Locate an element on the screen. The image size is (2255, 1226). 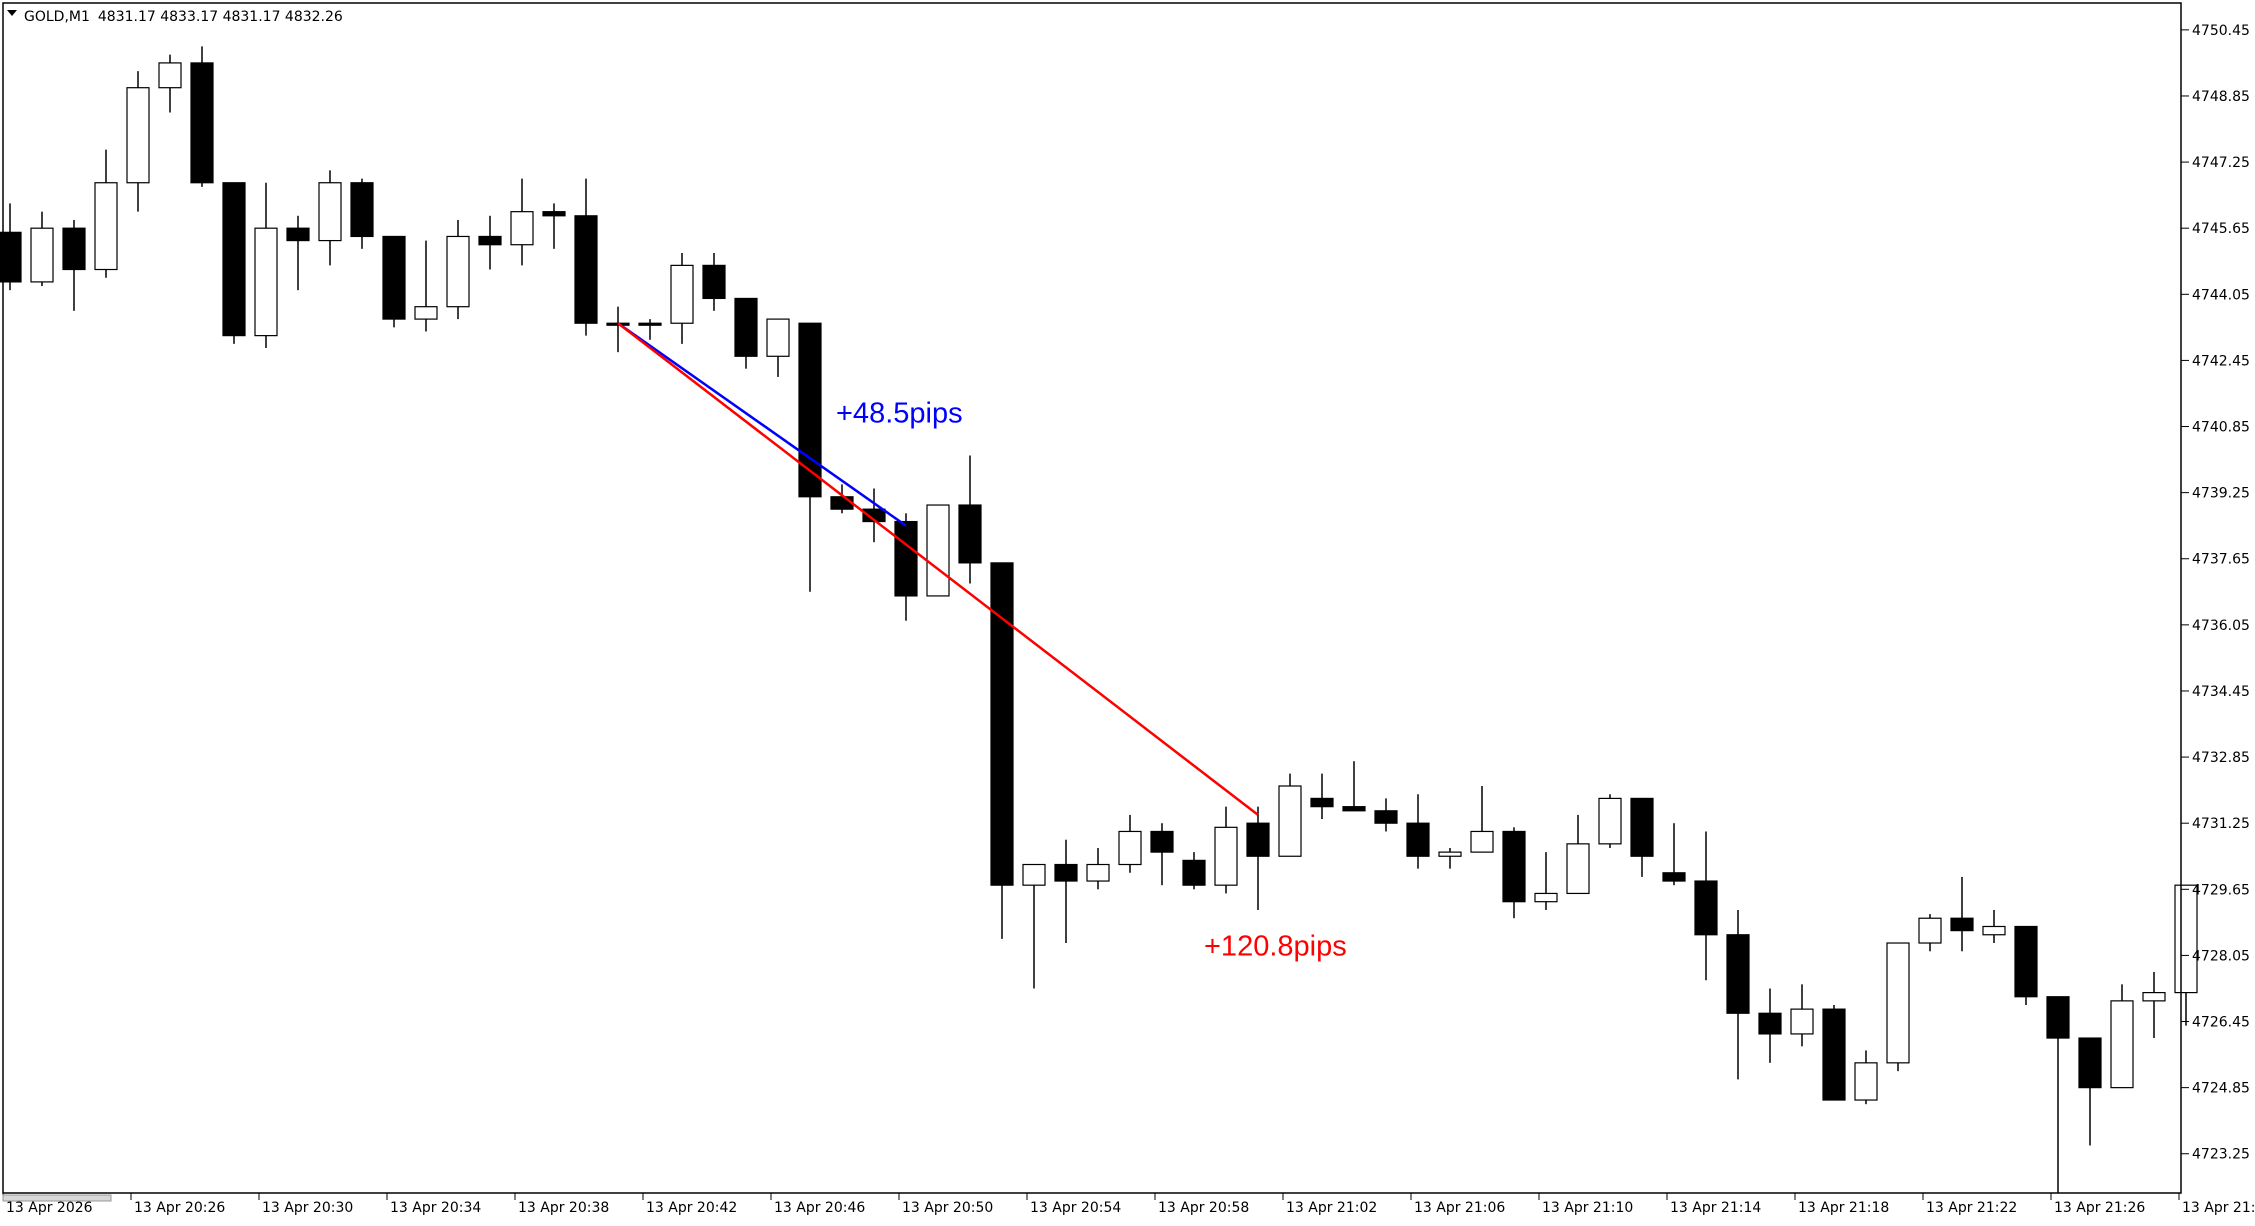
price-tick-label: 4734.45 is located at coordinates (2221, 692).